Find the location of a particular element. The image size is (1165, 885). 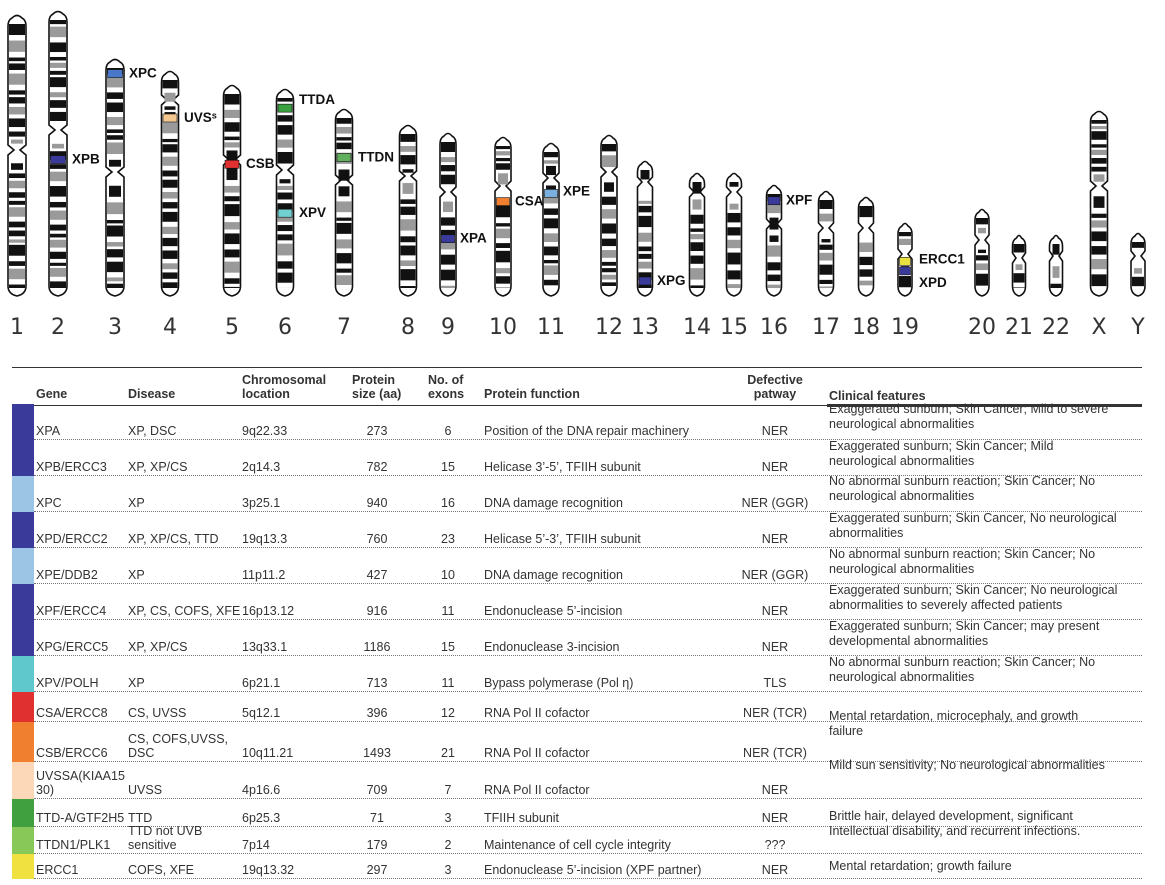

cell-location: 11p11.2 is located at coordinates (264, 575).